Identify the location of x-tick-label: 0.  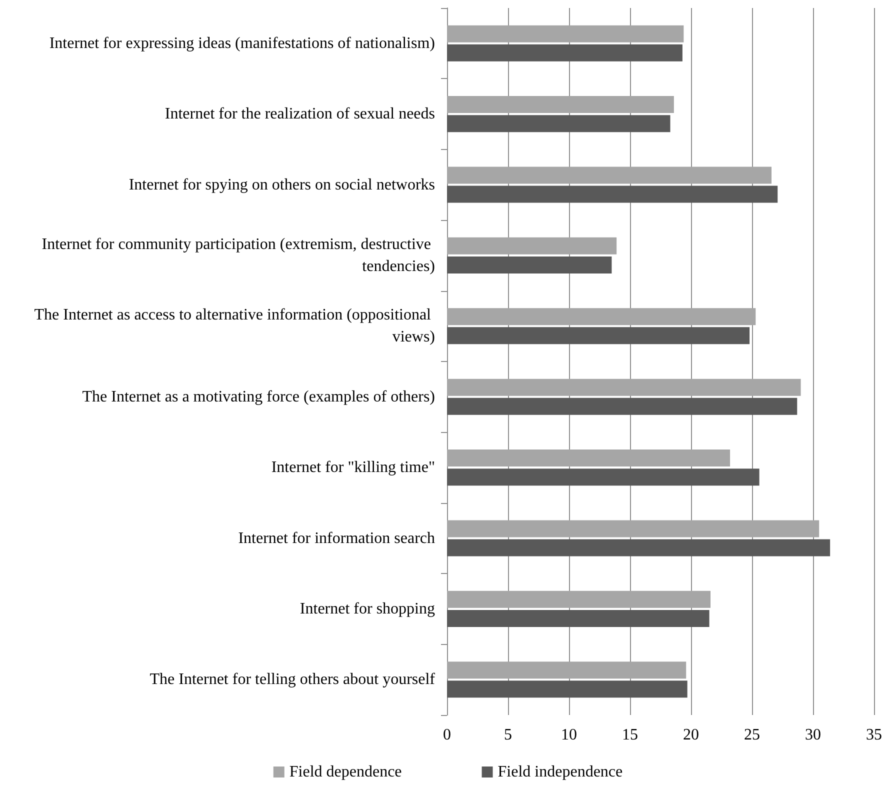
(447, 735).